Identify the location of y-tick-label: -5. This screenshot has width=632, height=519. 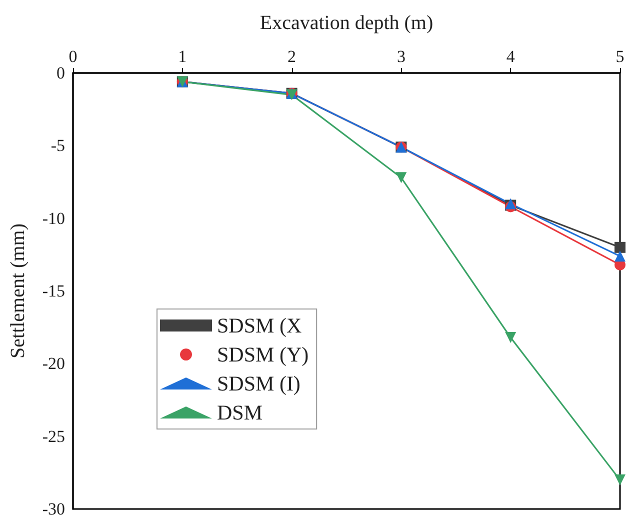
(57, 146).